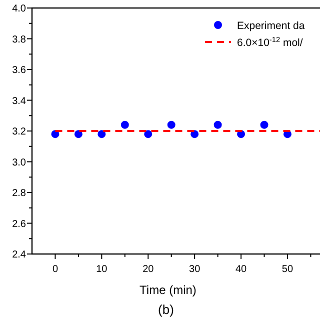 The image size is (320, 320). I want to click on y-tick-label: 3.2, so click(19, 132).